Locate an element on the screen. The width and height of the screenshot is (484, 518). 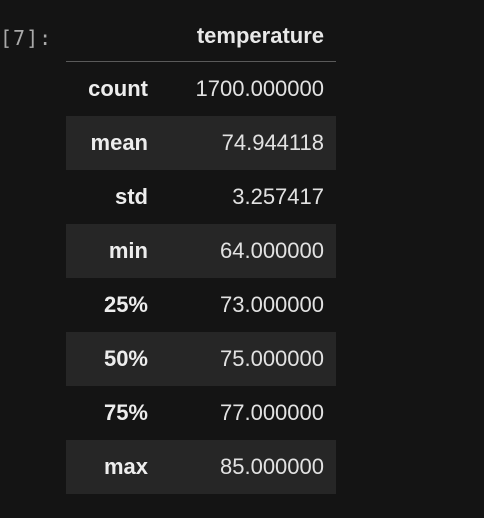
row-value: 77.000000 is located at coordinates (272, 412).